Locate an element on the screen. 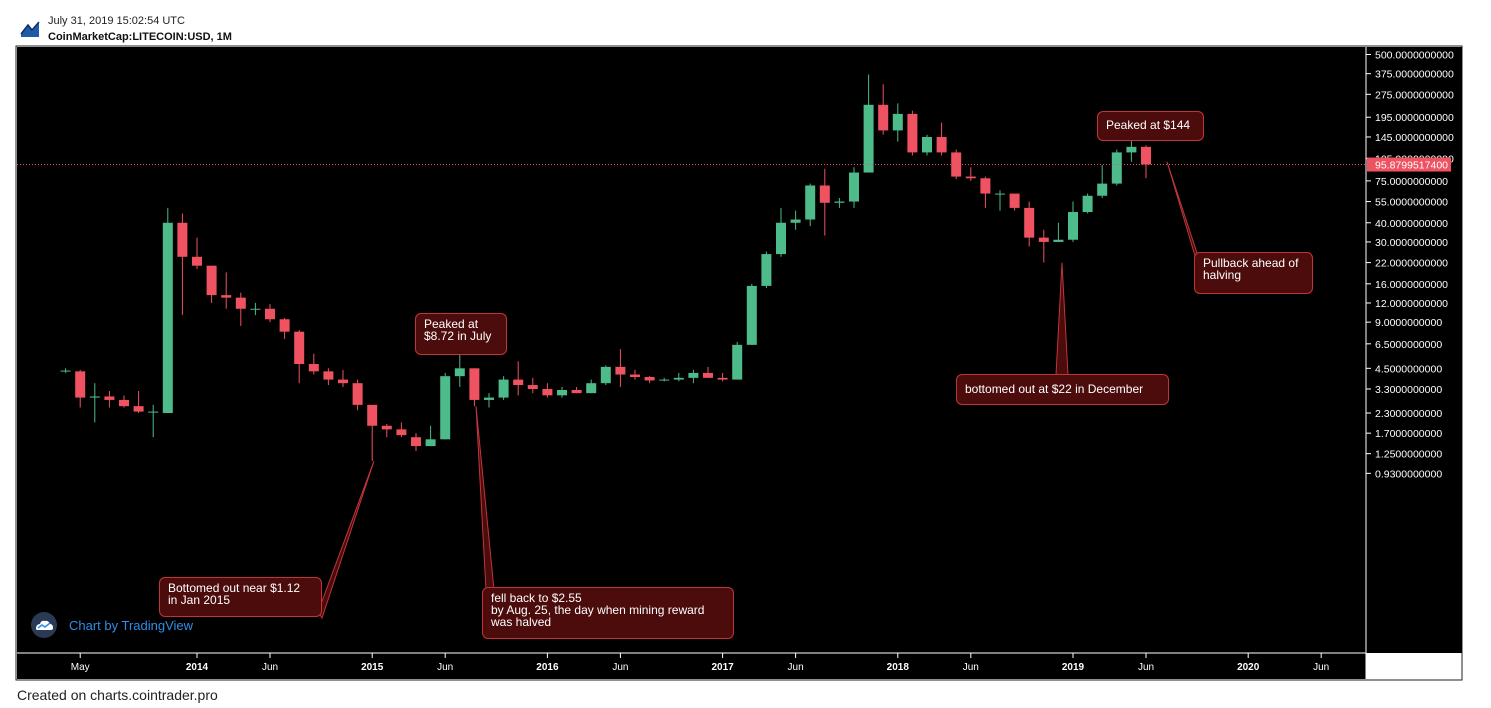 This screenshot has height=708, width=1491. x-tick-label: 2020 is located at coordinates (1248, 667).